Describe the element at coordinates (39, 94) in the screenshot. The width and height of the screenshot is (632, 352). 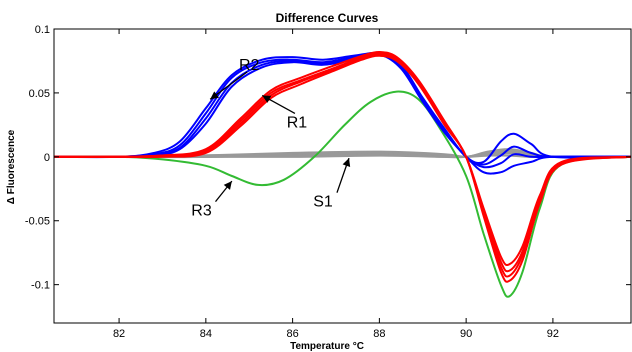
I see `y-tick-label: 0.05` at that location.